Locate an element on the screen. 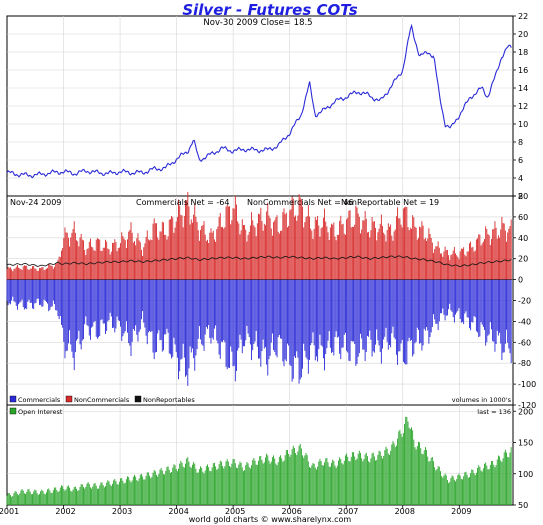  legend-swatch is located at coordinates (138, 399).